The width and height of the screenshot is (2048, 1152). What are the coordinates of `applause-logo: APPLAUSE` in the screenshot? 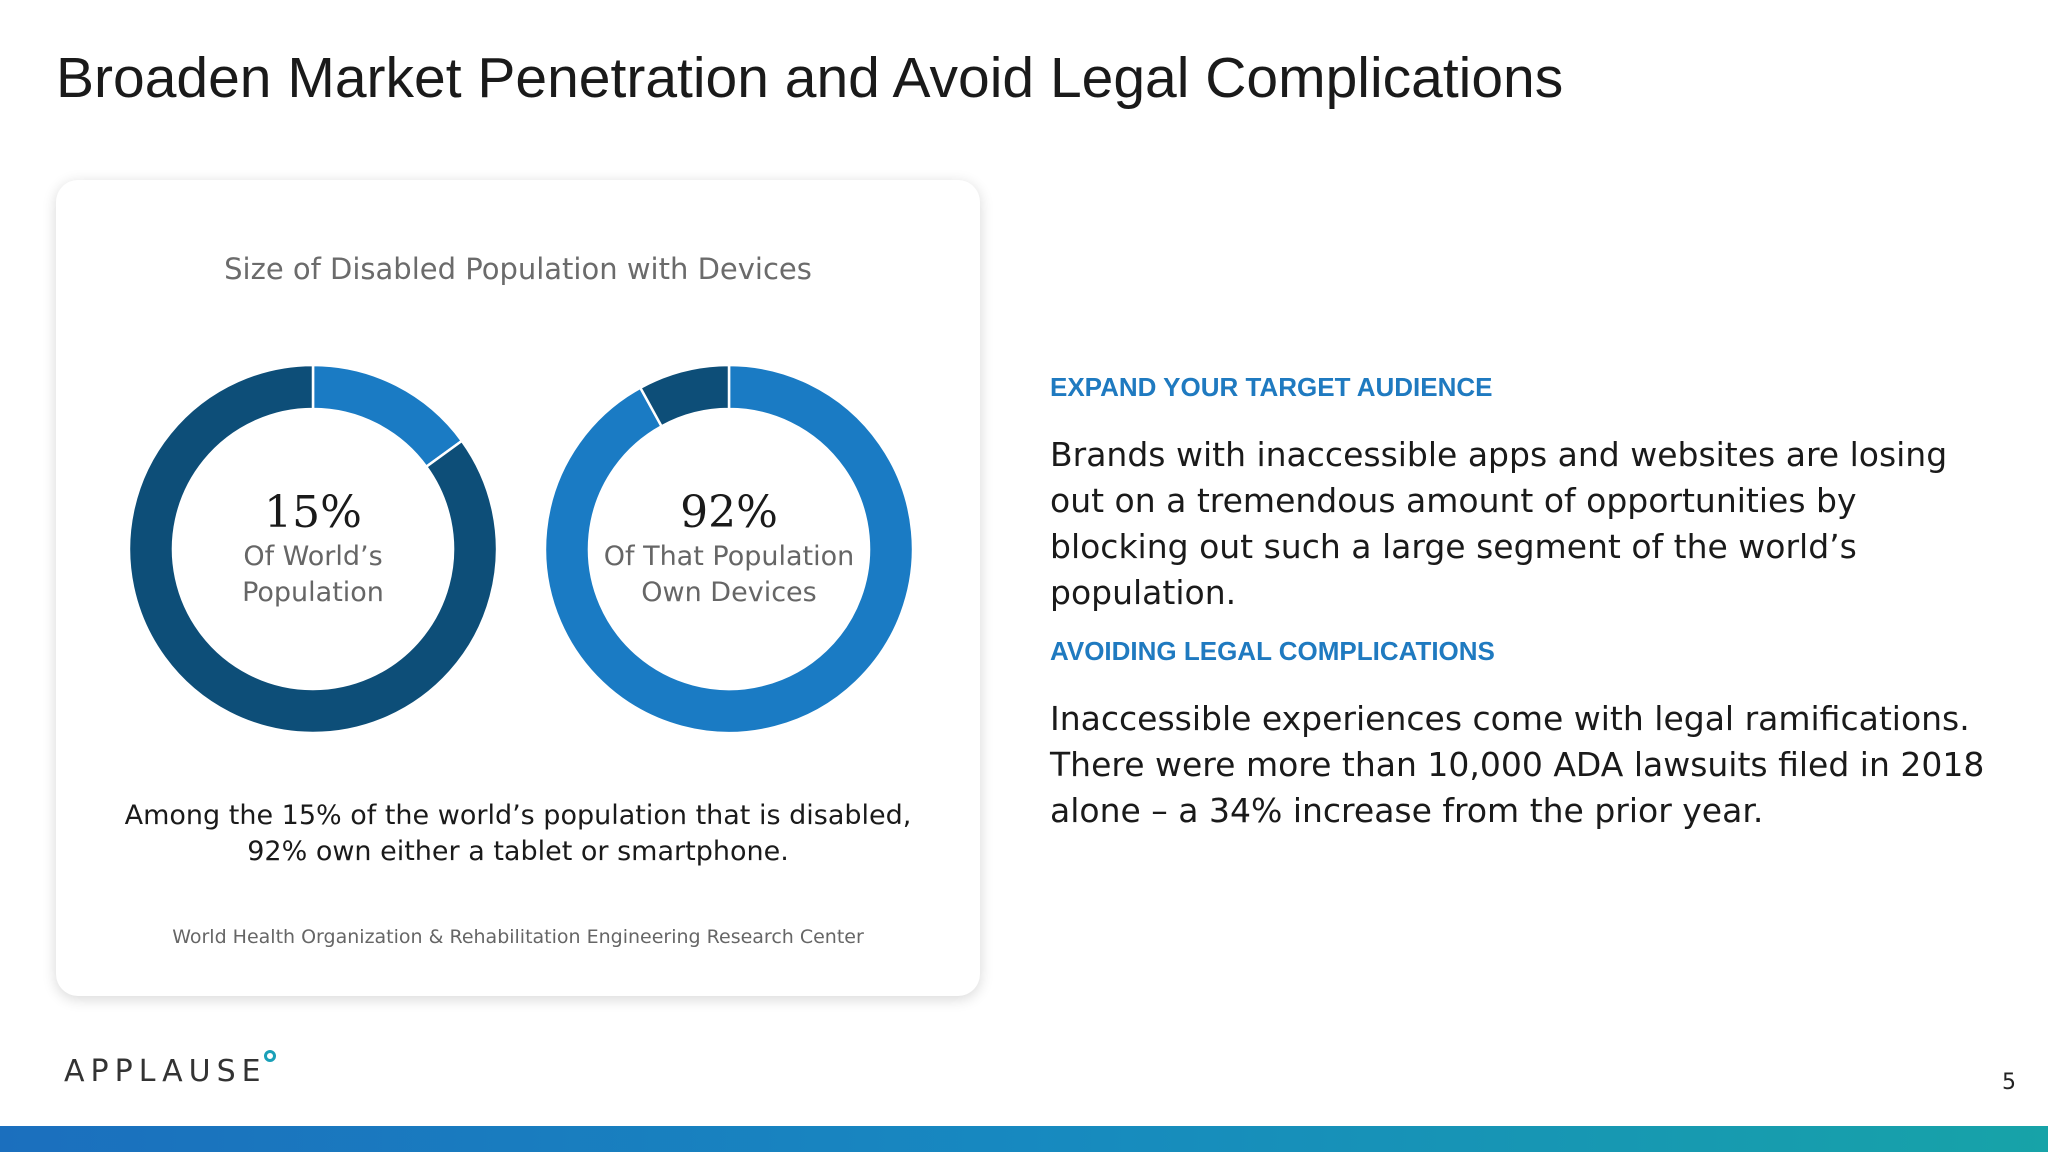 It's located at (165, 1071).